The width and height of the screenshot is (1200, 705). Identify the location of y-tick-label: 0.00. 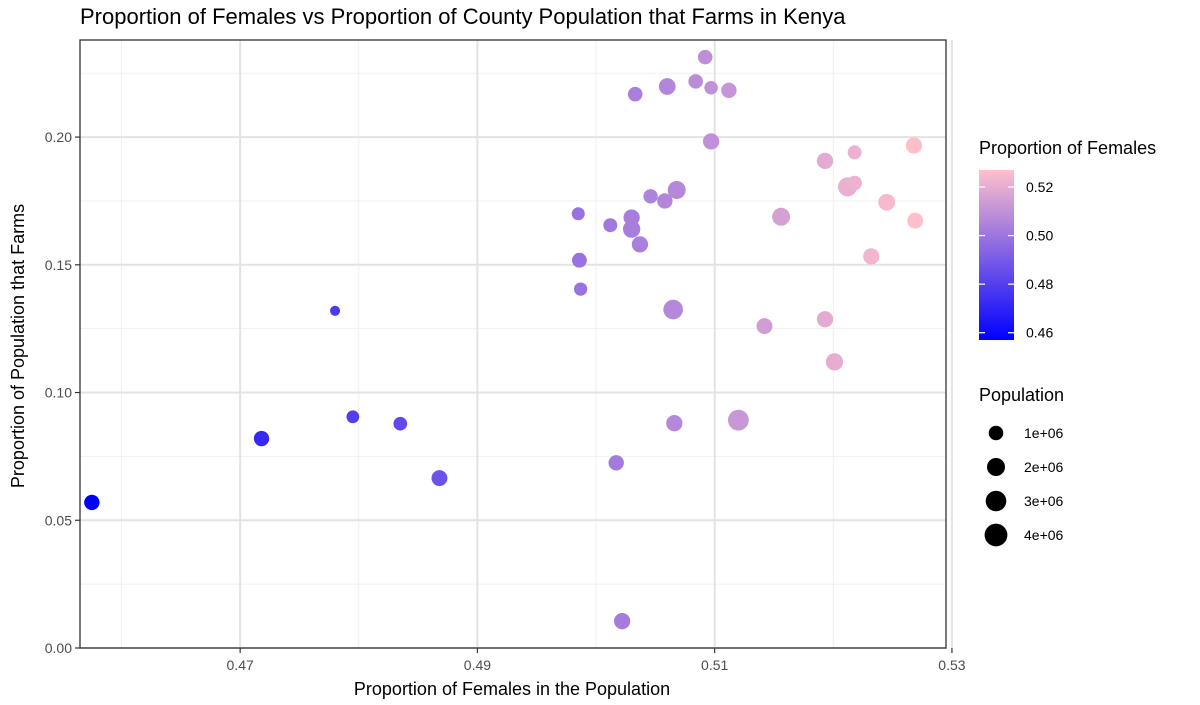
(58, 648).